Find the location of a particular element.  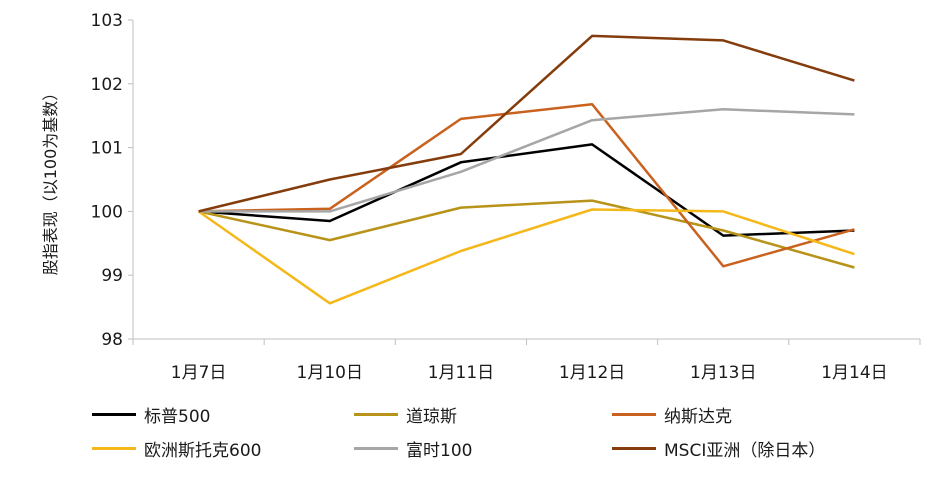

y-tick-label: 101 is located at coordinates (107, 149).